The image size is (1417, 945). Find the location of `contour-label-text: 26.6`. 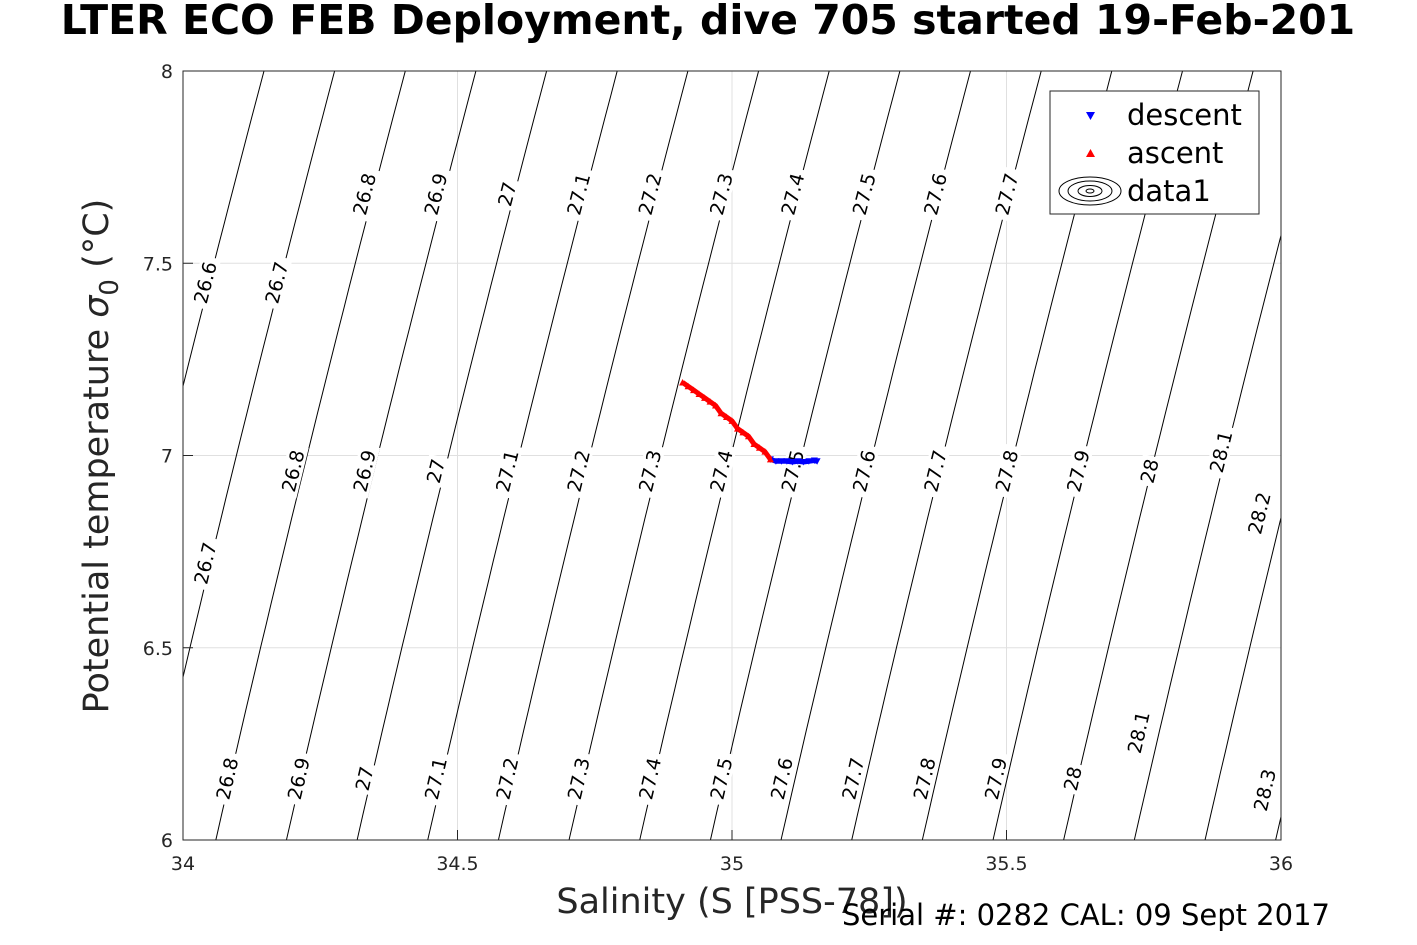

contour-label-text: 26.6 is located at coordinates (206, 283).